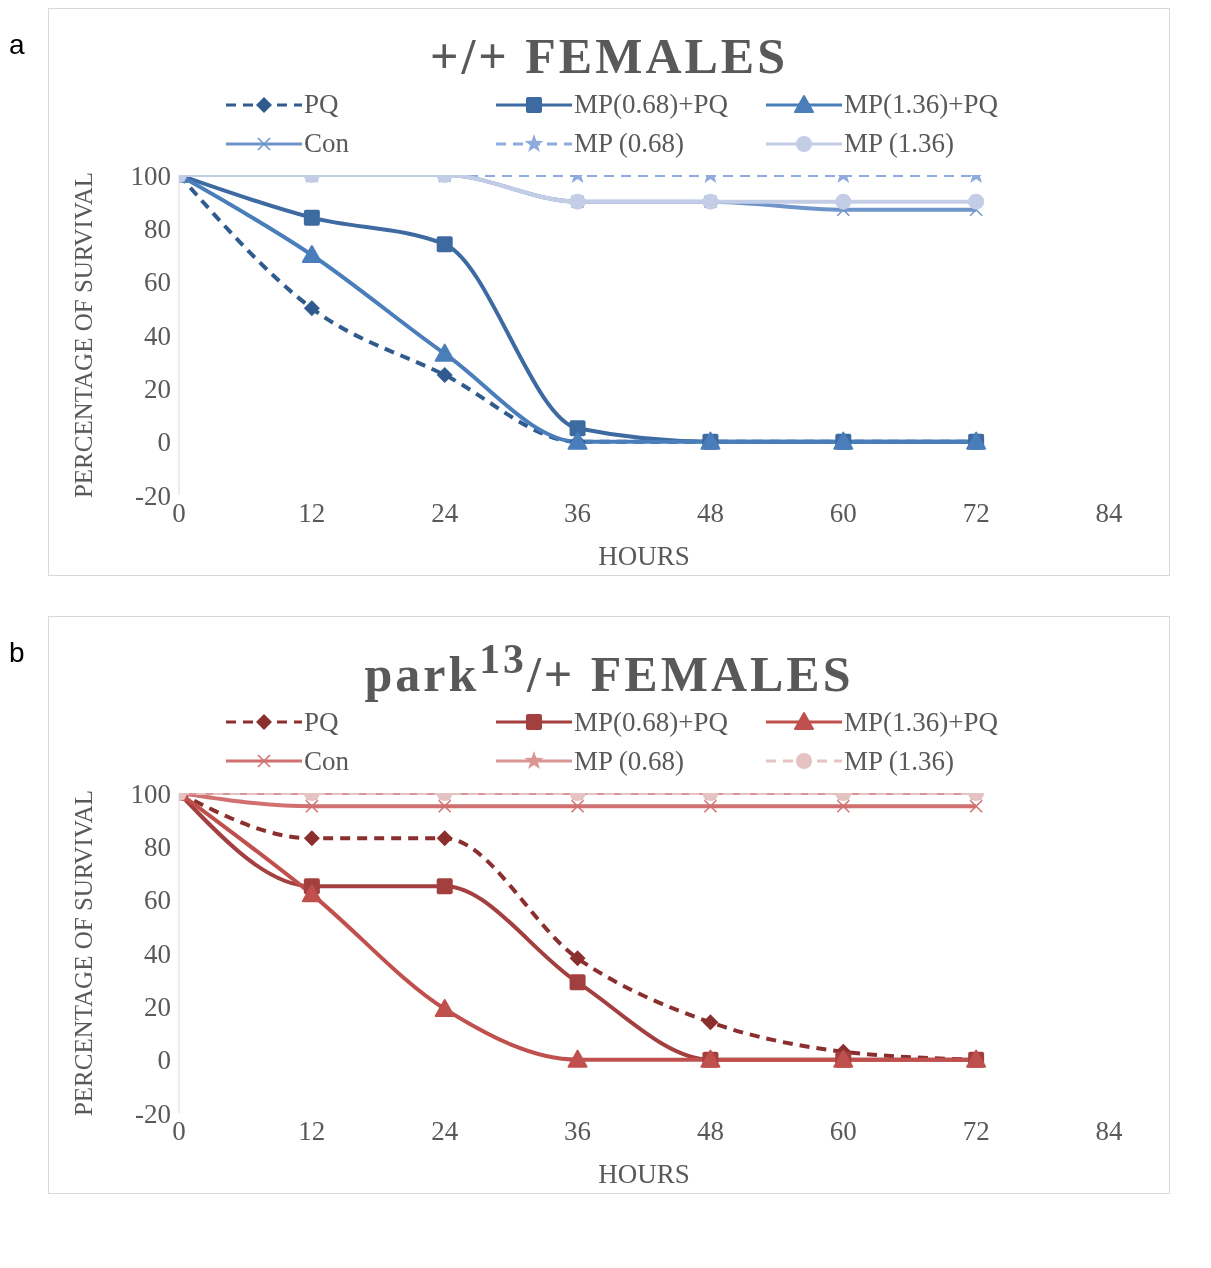 The width and height of the screenshot is (1211, 1268). I want to click on chart-title: park$^{13}$/+ FEMALES, so click(609, 669).